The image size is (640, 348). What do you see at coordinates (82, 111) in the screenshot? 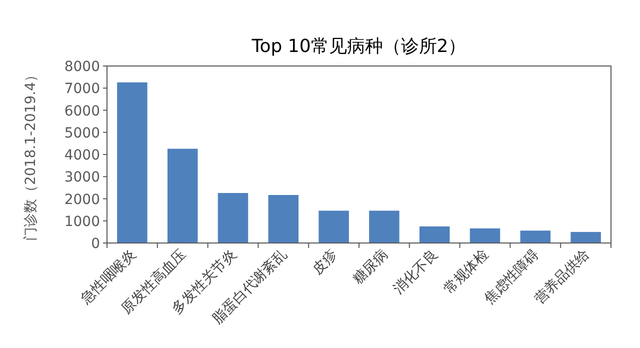
I see `y-tick-label: 6000` at bounding box center [82, 111].